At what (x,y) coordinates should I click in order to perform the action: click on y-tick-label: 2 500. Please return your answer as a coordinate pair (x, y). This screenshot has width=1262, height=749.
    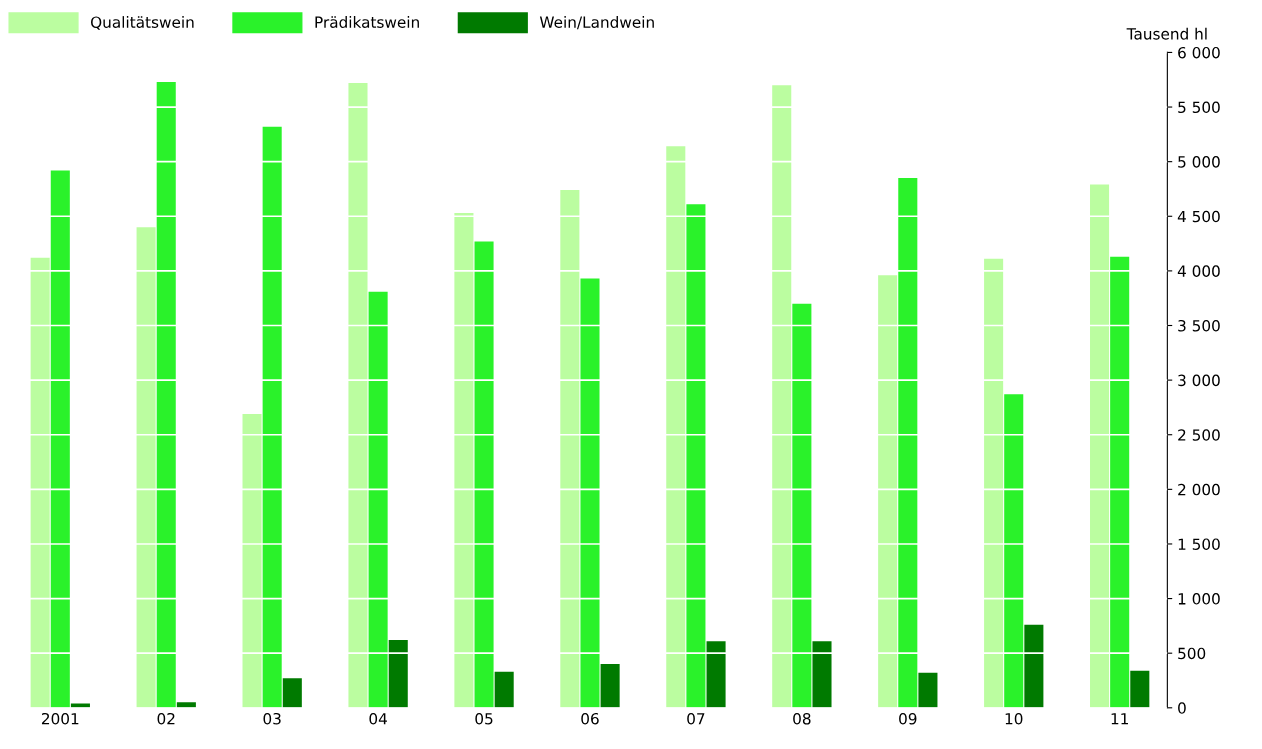
    Looking at the image, I should click on (1199, 435).